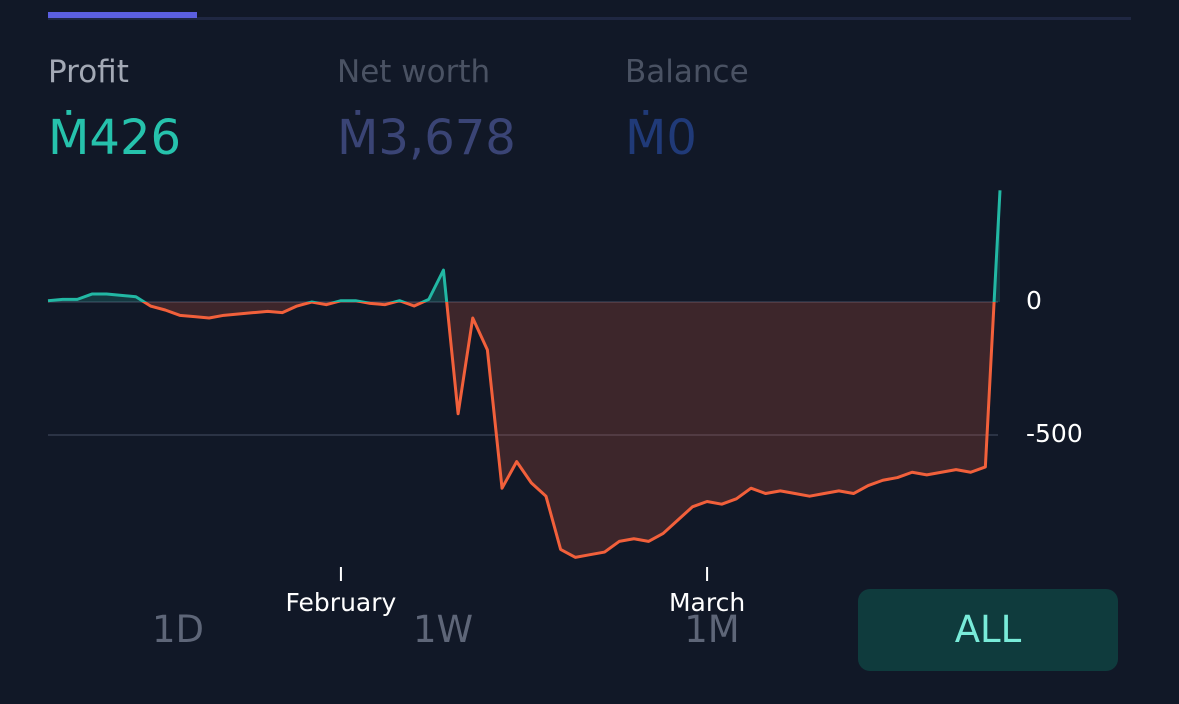 The width and height of the screenshot is (1179, 704). I want to click on stat-label: Balance, so click(687, 72).